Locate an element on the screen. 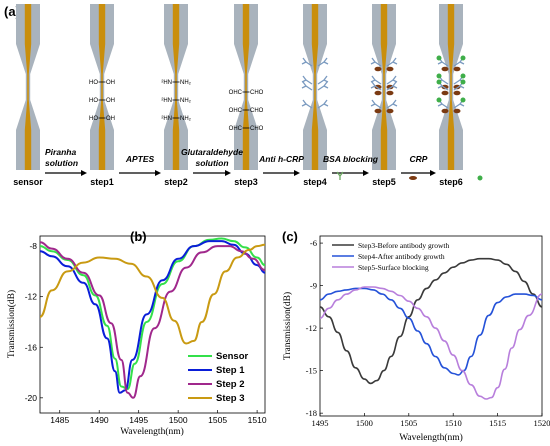 The image size is (550, 446). panel-a-label: (a) is located at coordinates (12, 11).